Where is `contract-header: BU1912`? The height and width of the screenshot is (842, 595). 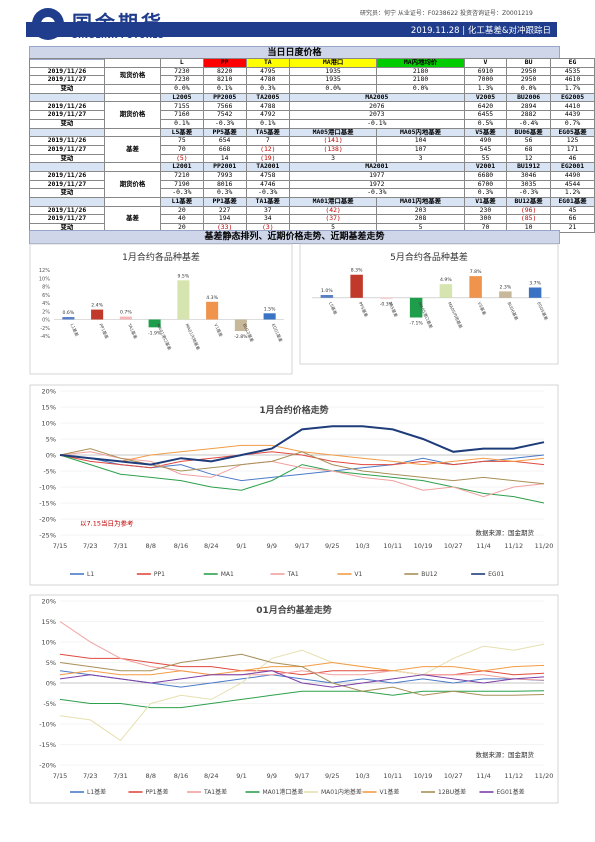 contract-header: BU1912 is located at coordinates (529, 167).